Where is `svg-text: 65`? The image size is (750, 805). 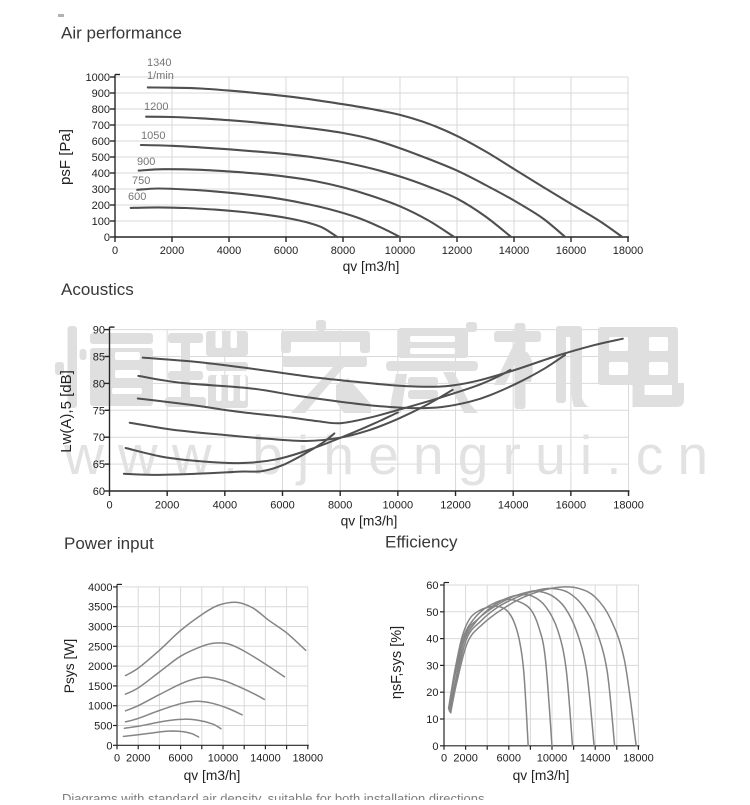
svg-text: 65 is located at coordinates (99, 465).